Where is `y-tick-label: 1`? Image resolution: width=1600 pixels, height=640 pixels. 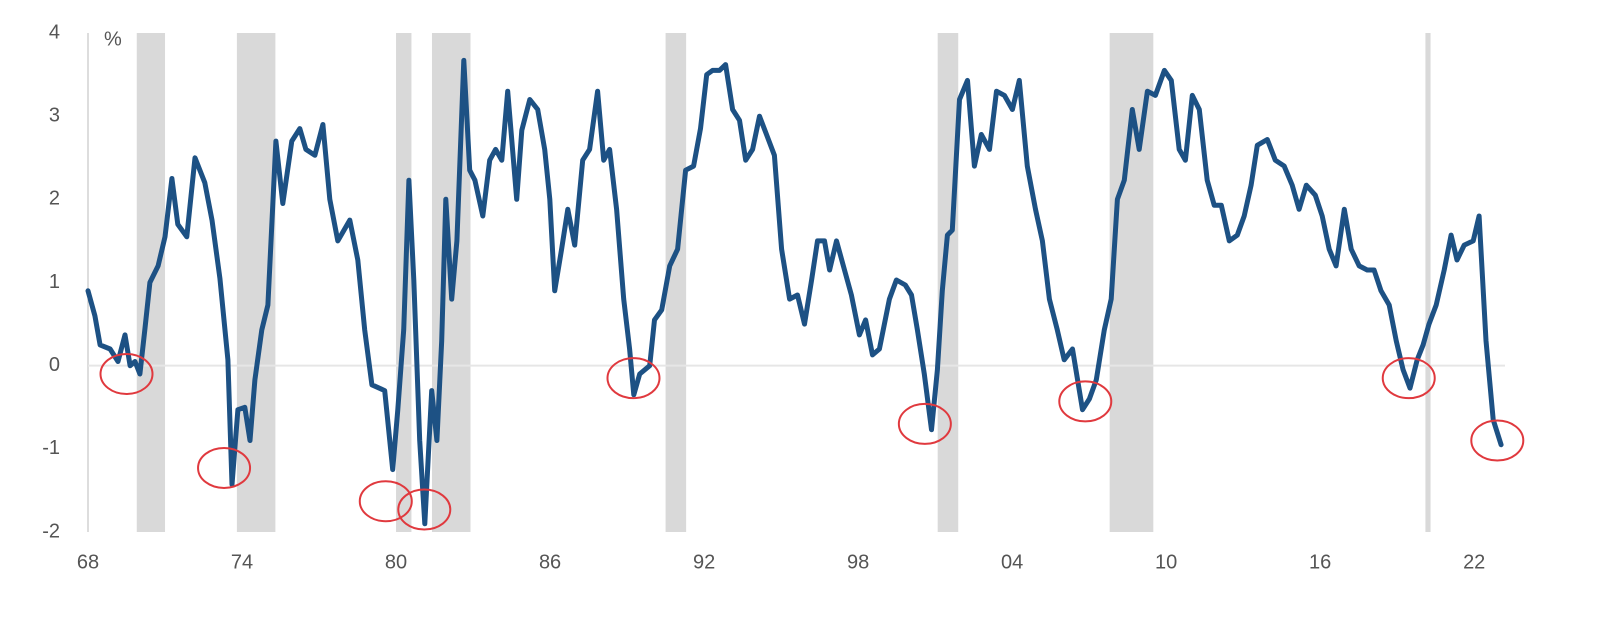
y-tick-label: 1 is located at coordinates (54, 282).